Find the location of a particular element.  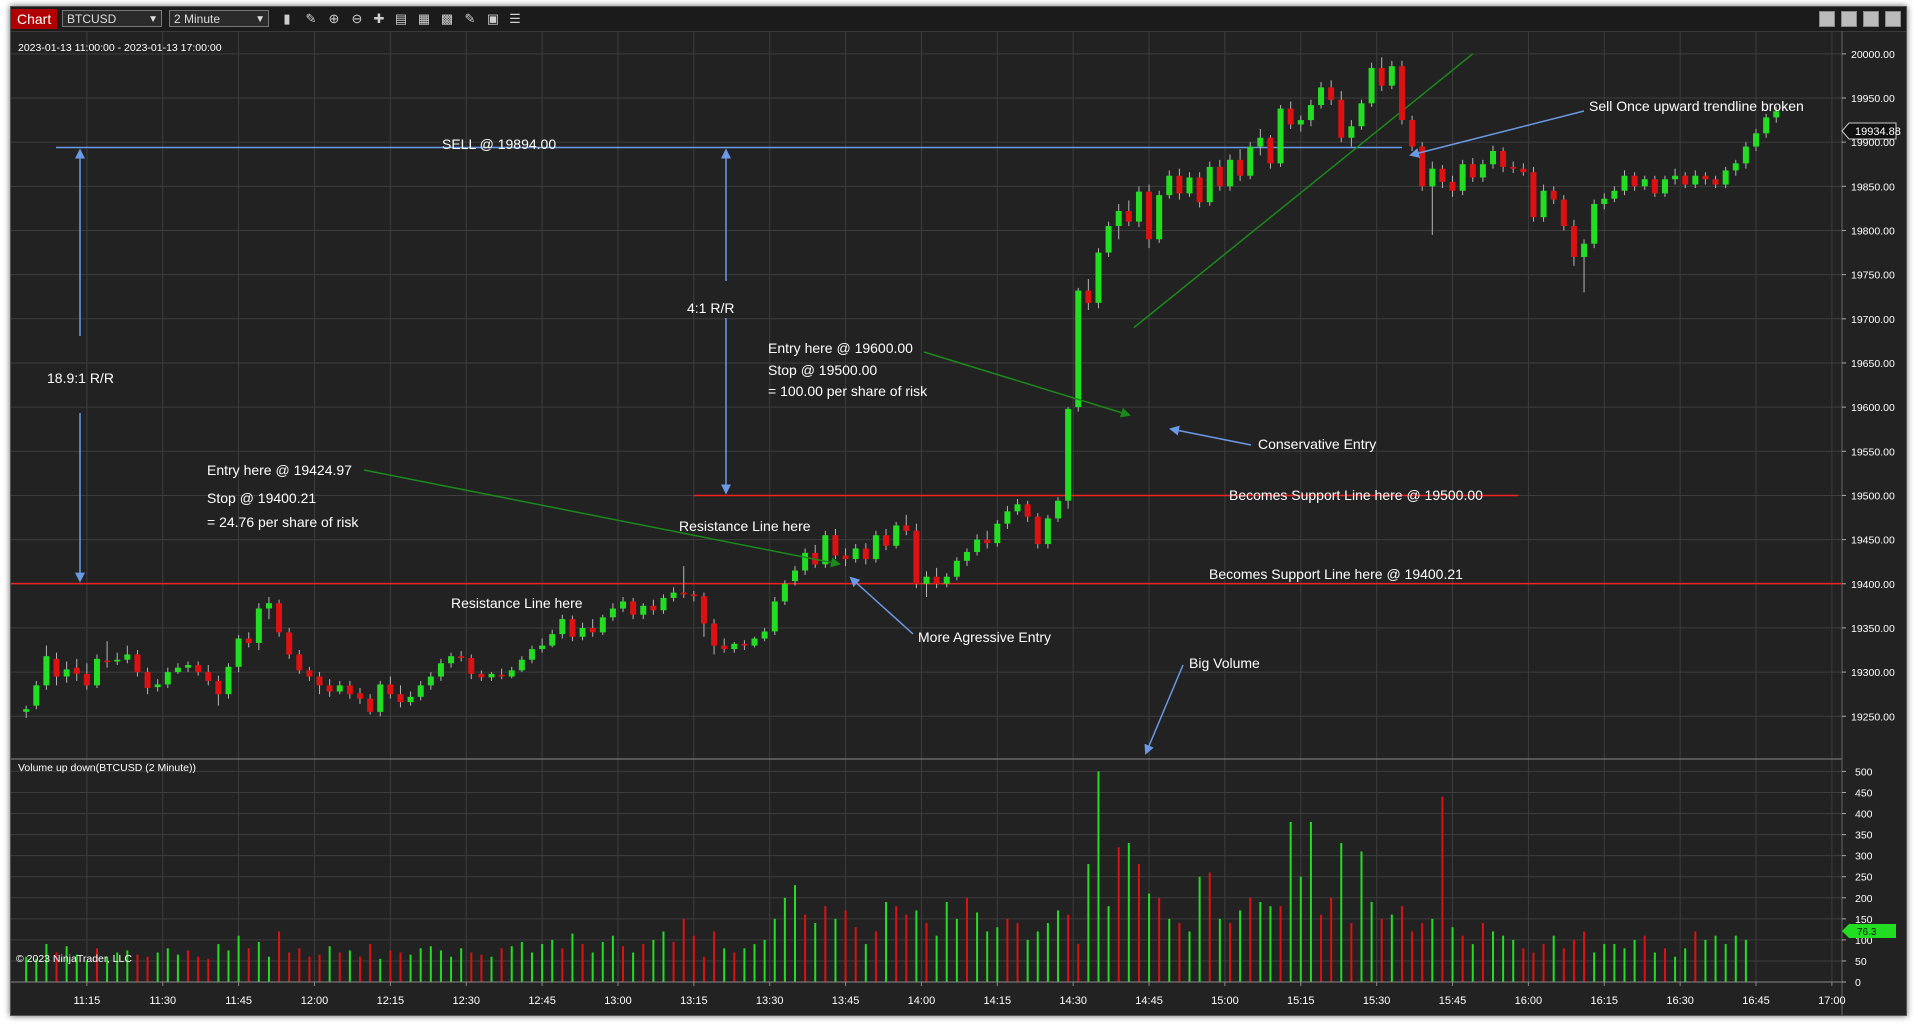

screenshot-icon: ▣ is located at coordinates (493, 18).